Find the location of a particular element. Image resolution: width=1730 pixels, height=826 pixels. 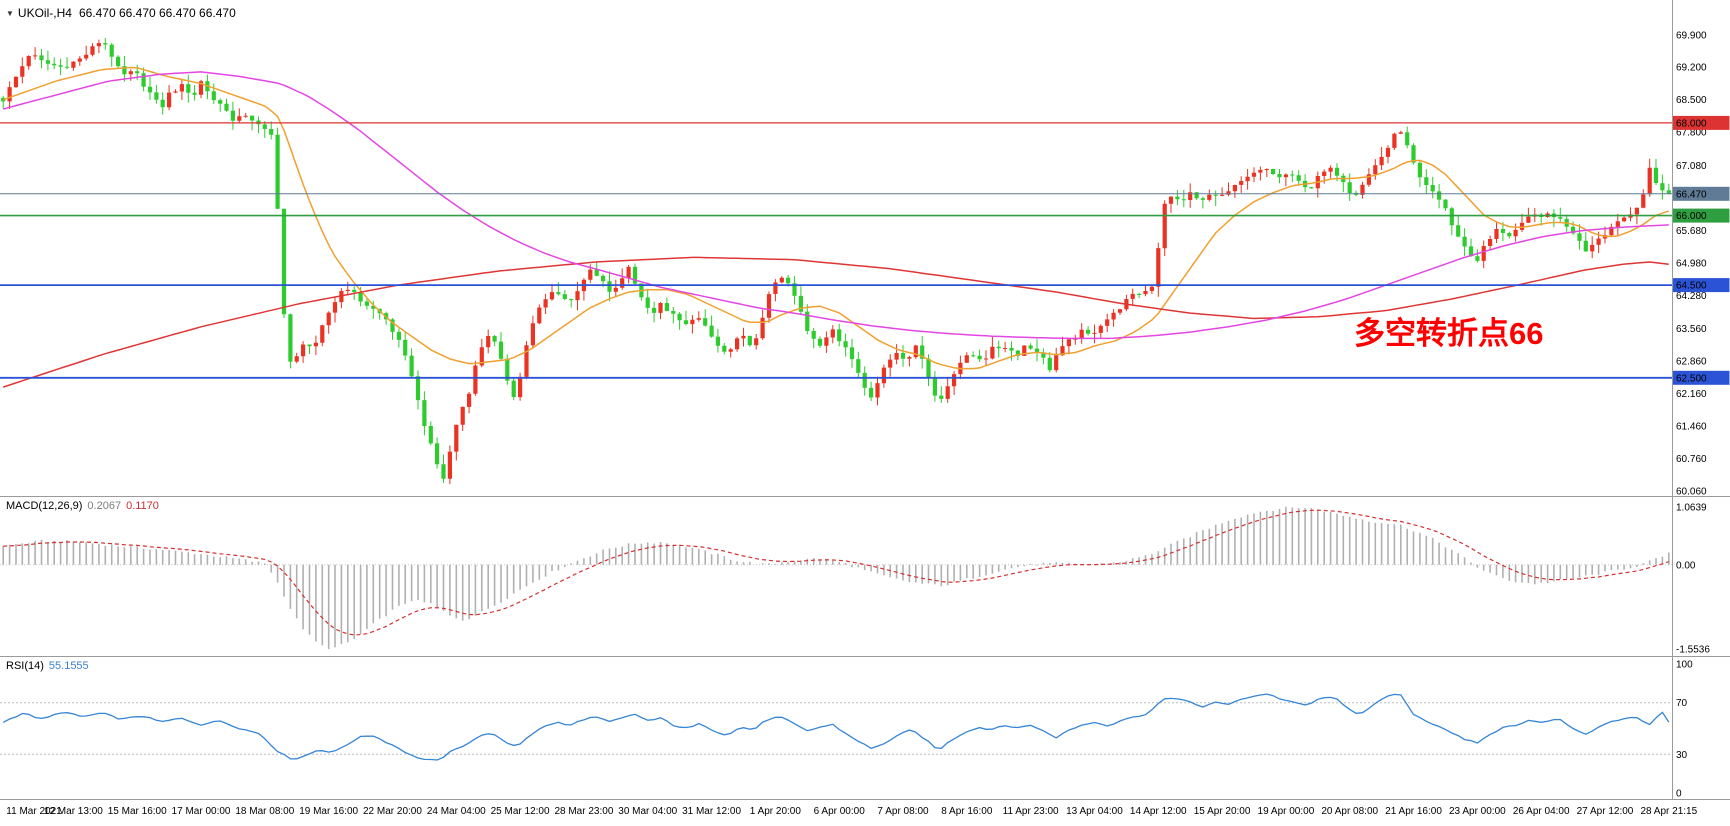

price-tick-label: 62.860 is located at coordinates (1691, 362).